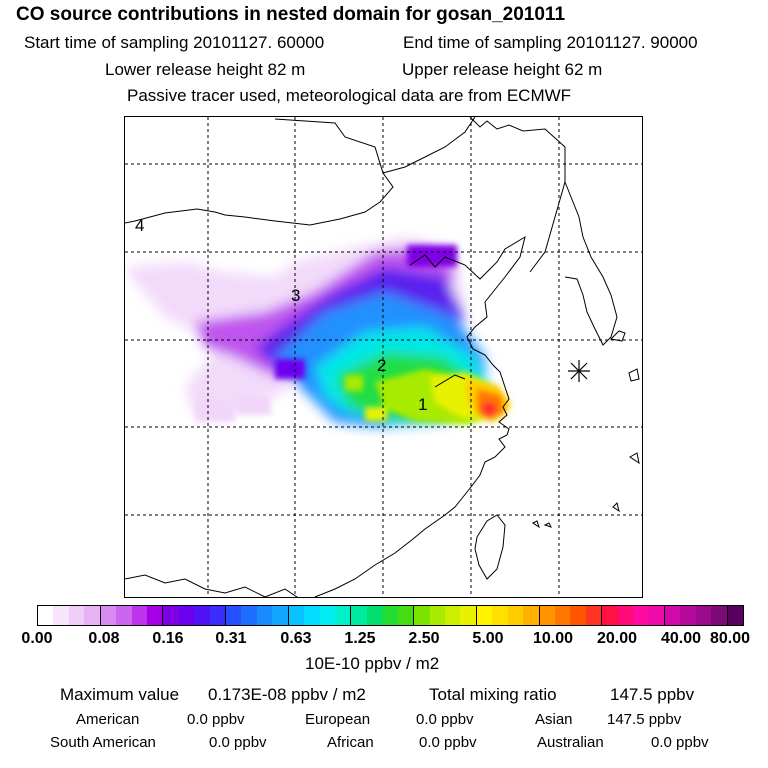 The height and width of the screenshot is (768, 768). I want to click on color-bar, so click(390, 615).